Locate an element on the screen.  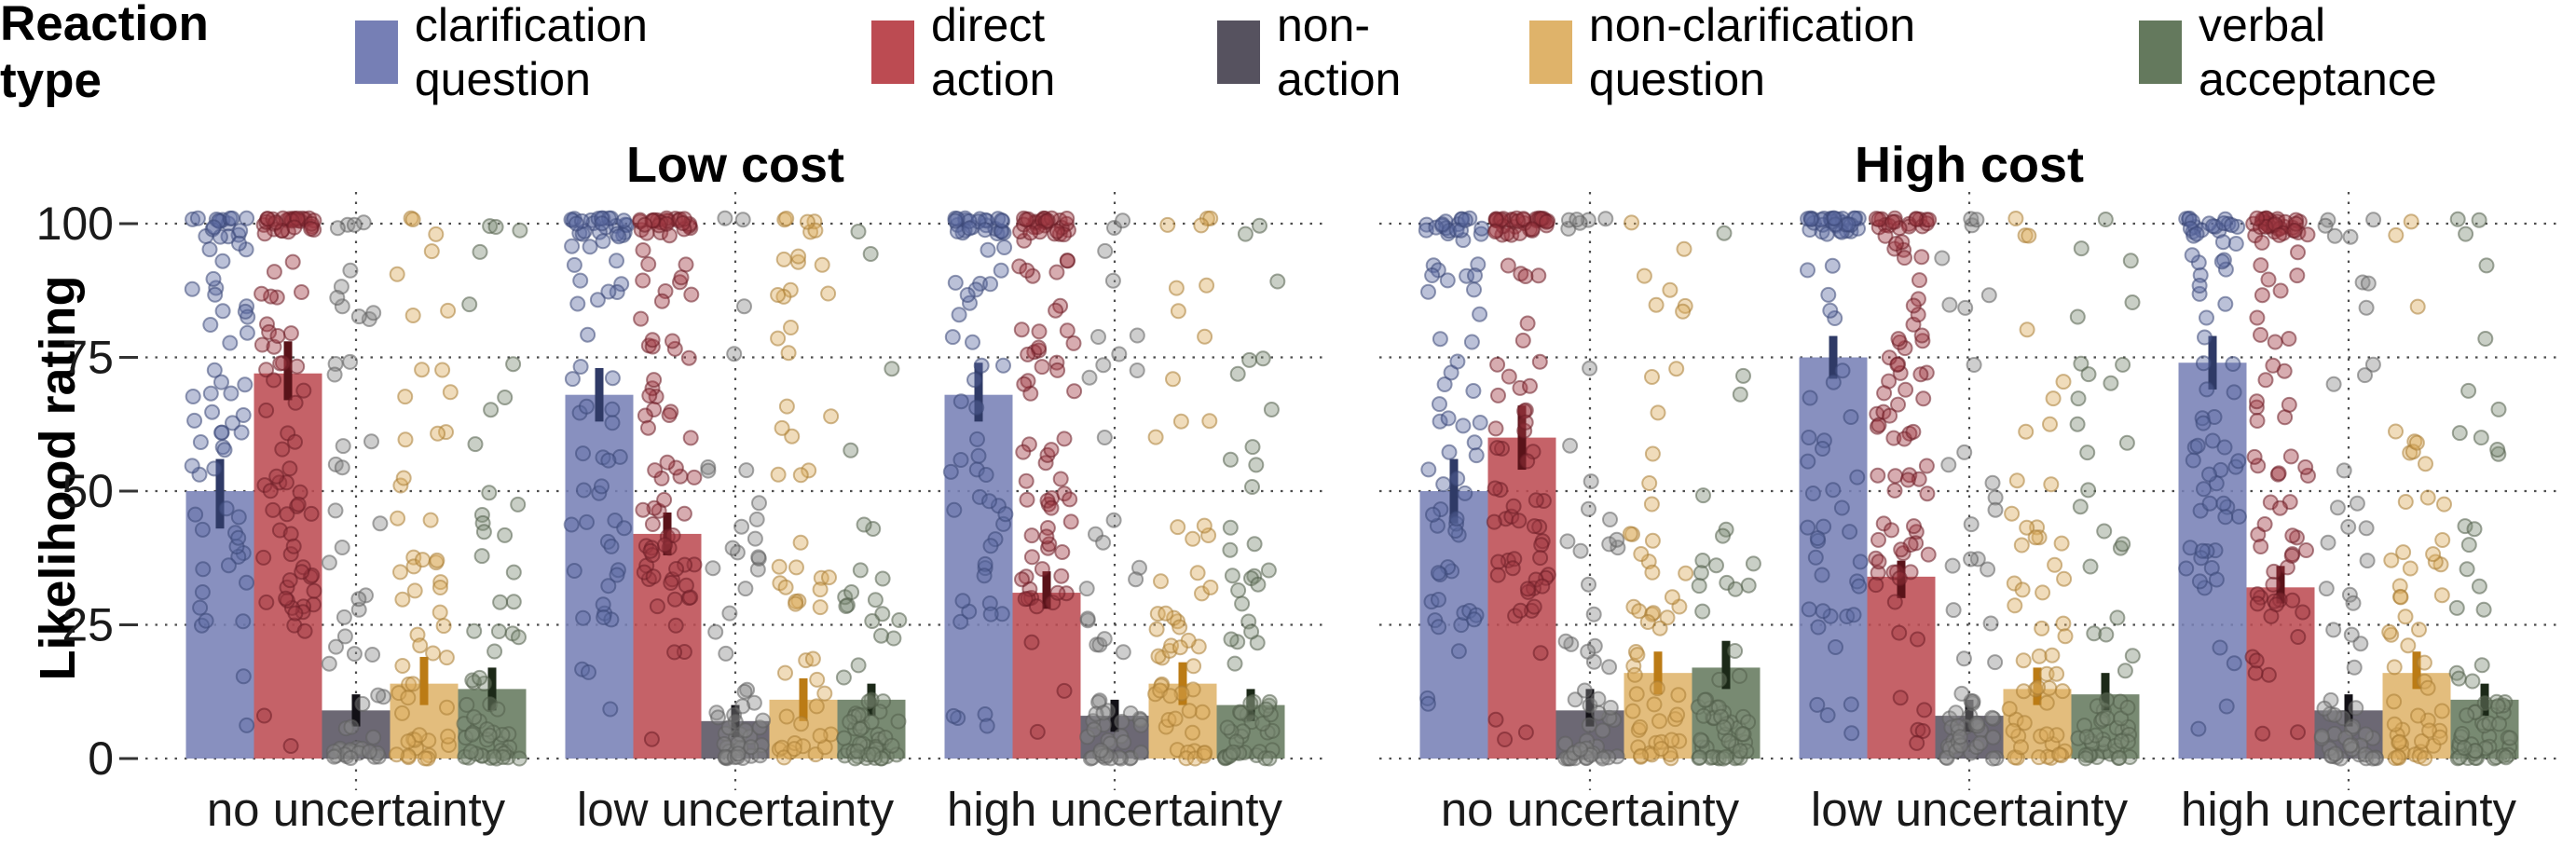
legend-item-clarification-question: clarification question is located at coordinates (595, 53).